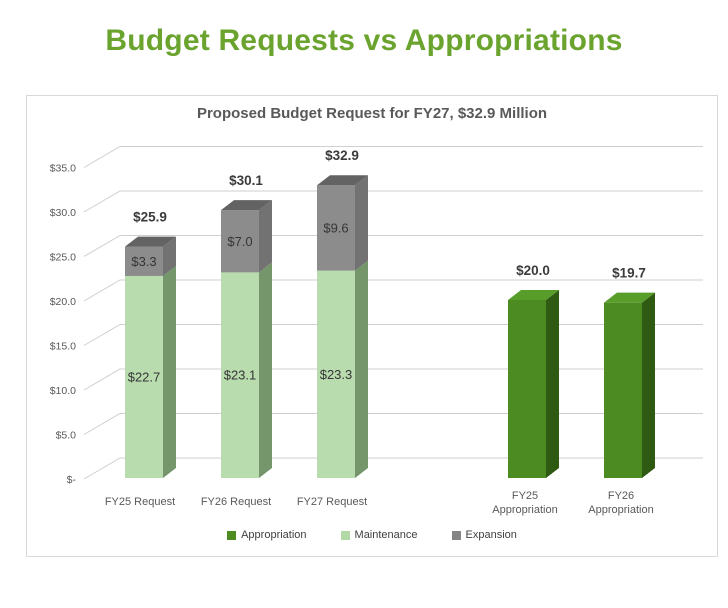  Describe the element at coordinates (491, 535) in the screenshot. I see `legend-label: Expansion` at that location.